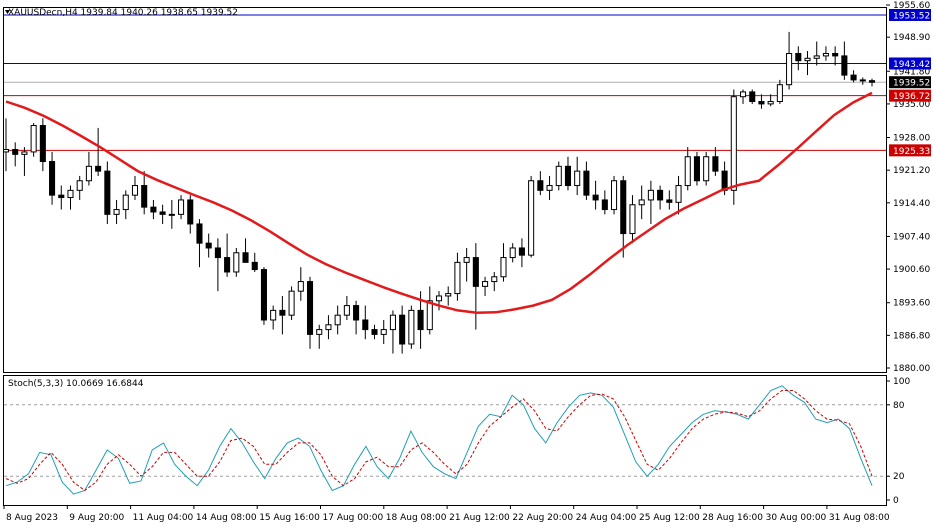 The width and height of the screenshot is (933, 528). I want to click on price-tick-label: 1955.60, so click(911, 6).